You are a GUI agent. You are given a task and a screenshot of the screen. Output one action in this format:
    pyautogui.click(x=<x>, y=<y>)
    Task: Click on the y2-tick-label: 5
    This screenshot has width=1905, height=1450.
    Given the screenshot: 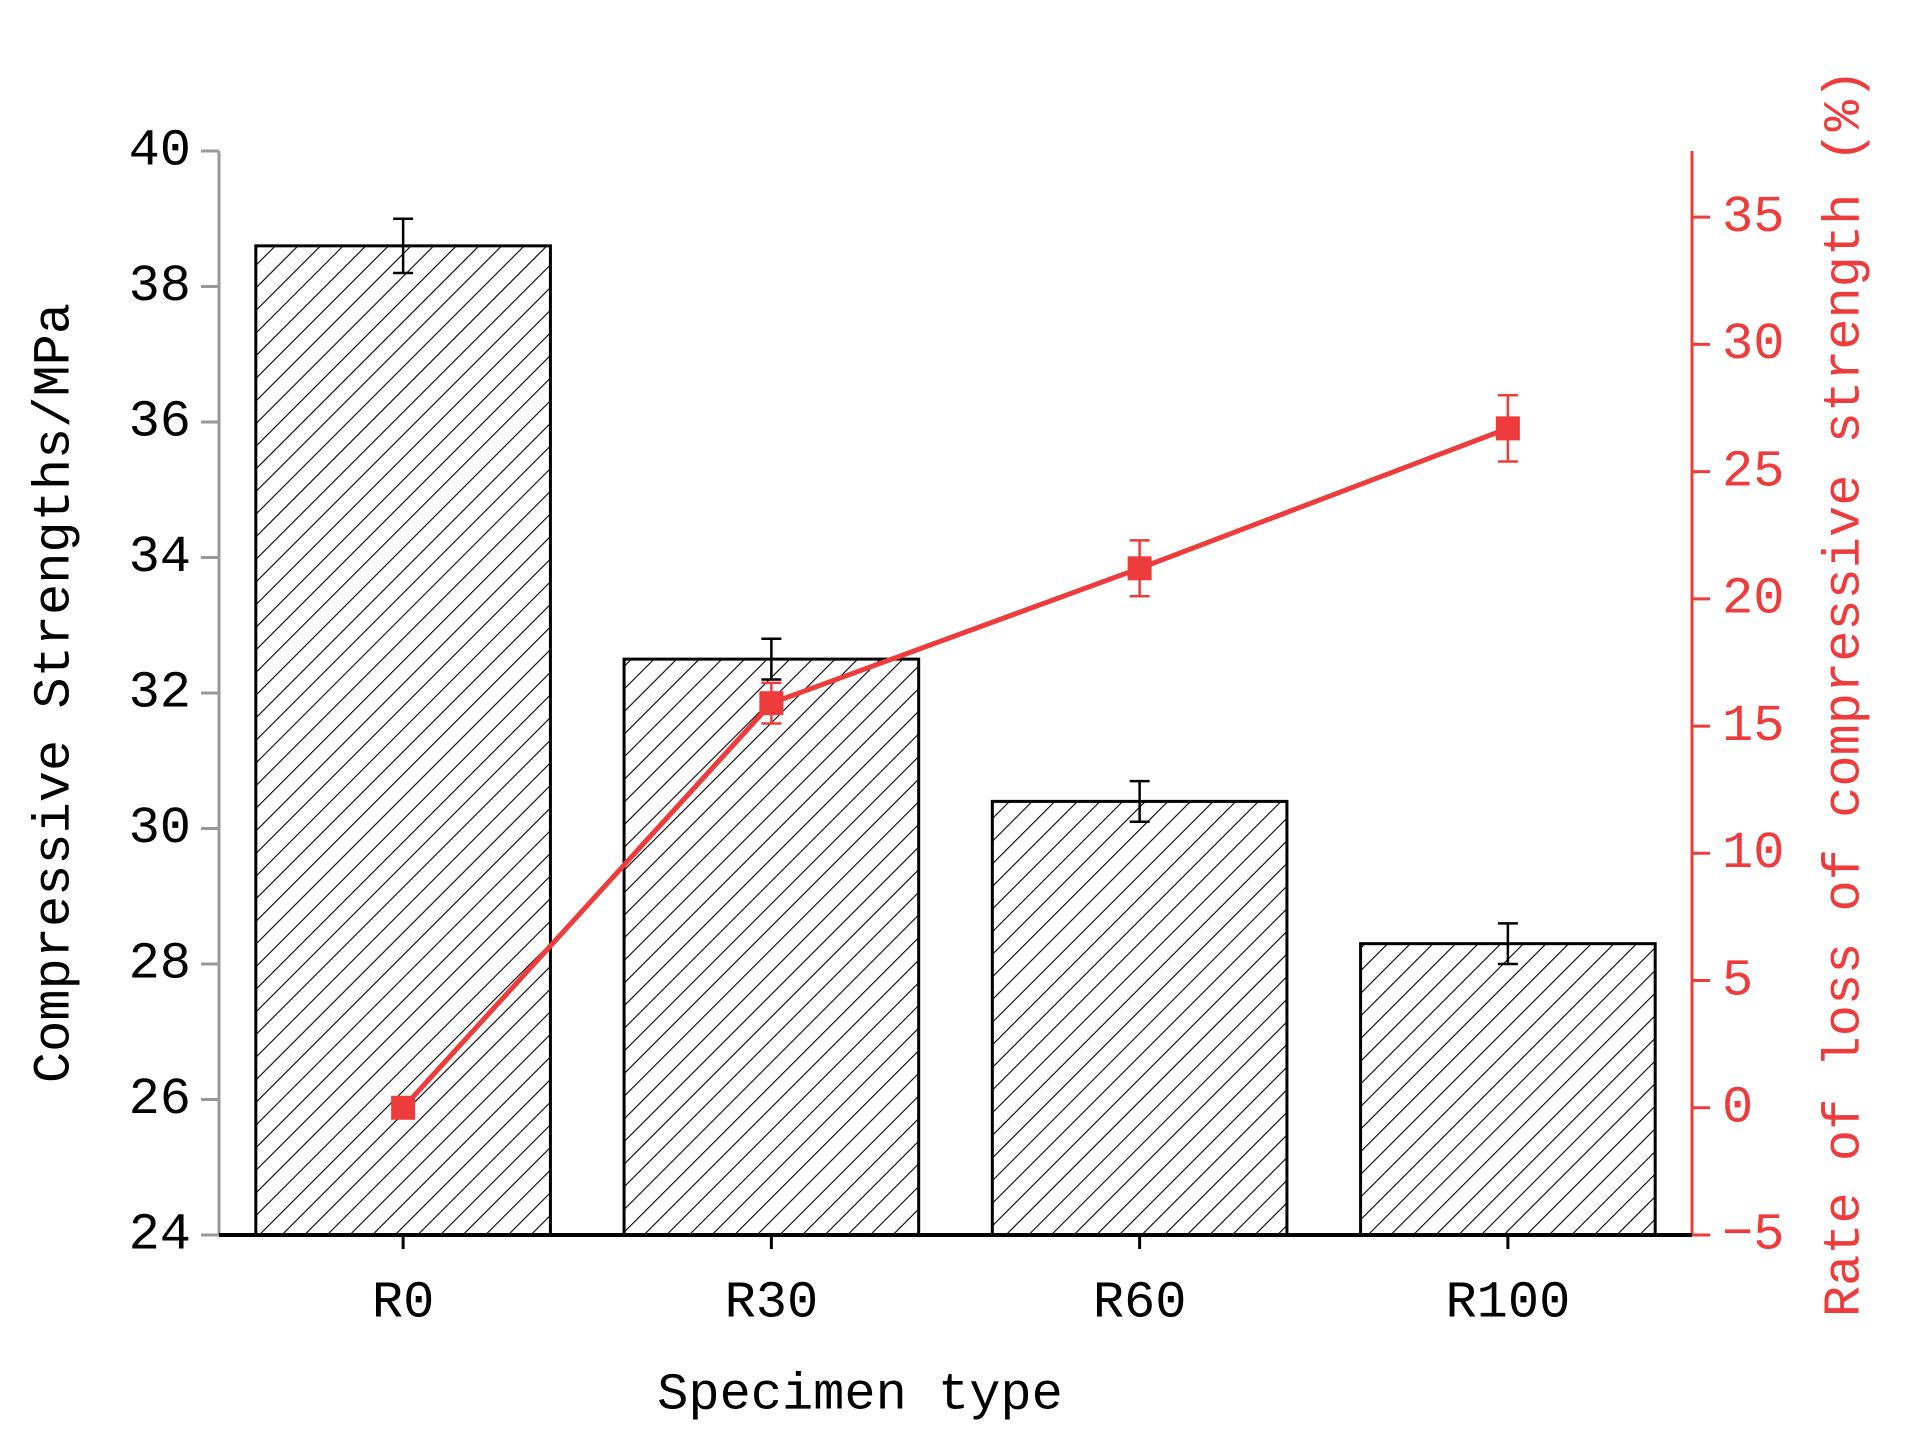 What is the action you would take?
    pyautogui.click(x=1737, y=980)
    